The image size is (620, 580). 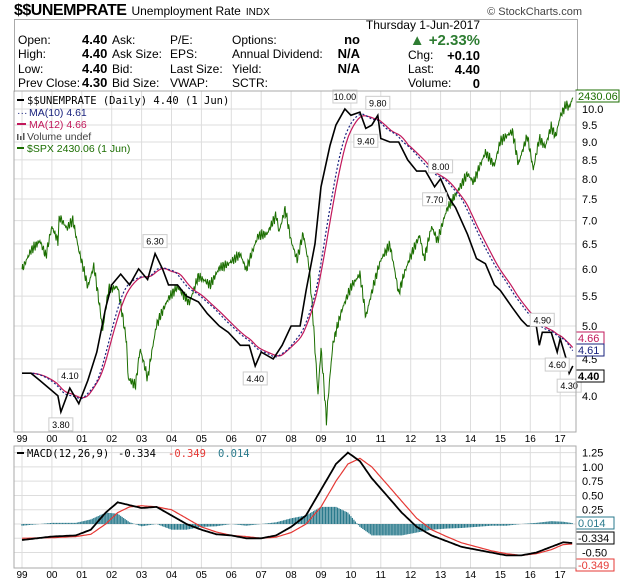 What do you see at coordinates (351, 575) in the screenshot?
I see `x-tick-label: 10` at bounding box center [351, 575].